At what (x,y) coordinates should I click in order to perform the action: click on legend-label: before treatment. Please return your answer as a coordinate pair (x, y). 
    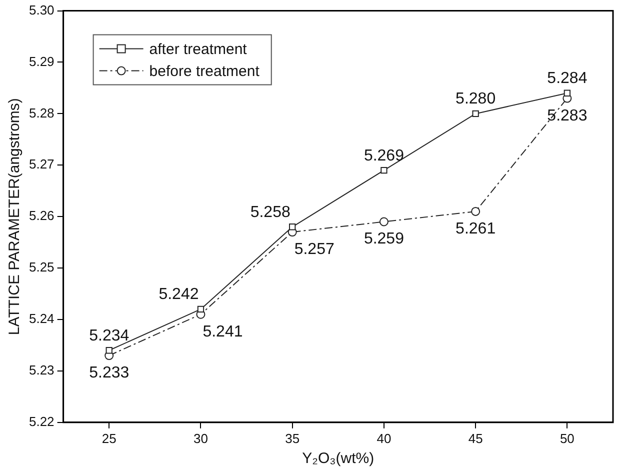
    Looking at the image, I should click on (204, 71).